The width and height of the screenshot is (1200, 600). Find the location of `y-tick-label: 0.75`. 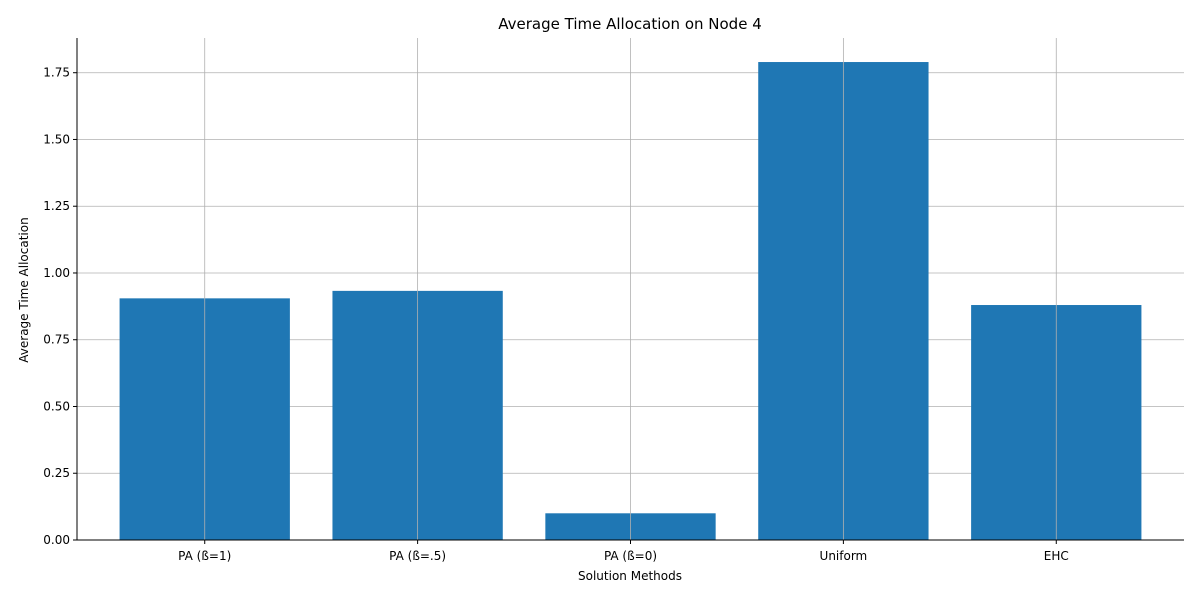

y-tick-label: 0.75 is located at coordinates (56, 340).